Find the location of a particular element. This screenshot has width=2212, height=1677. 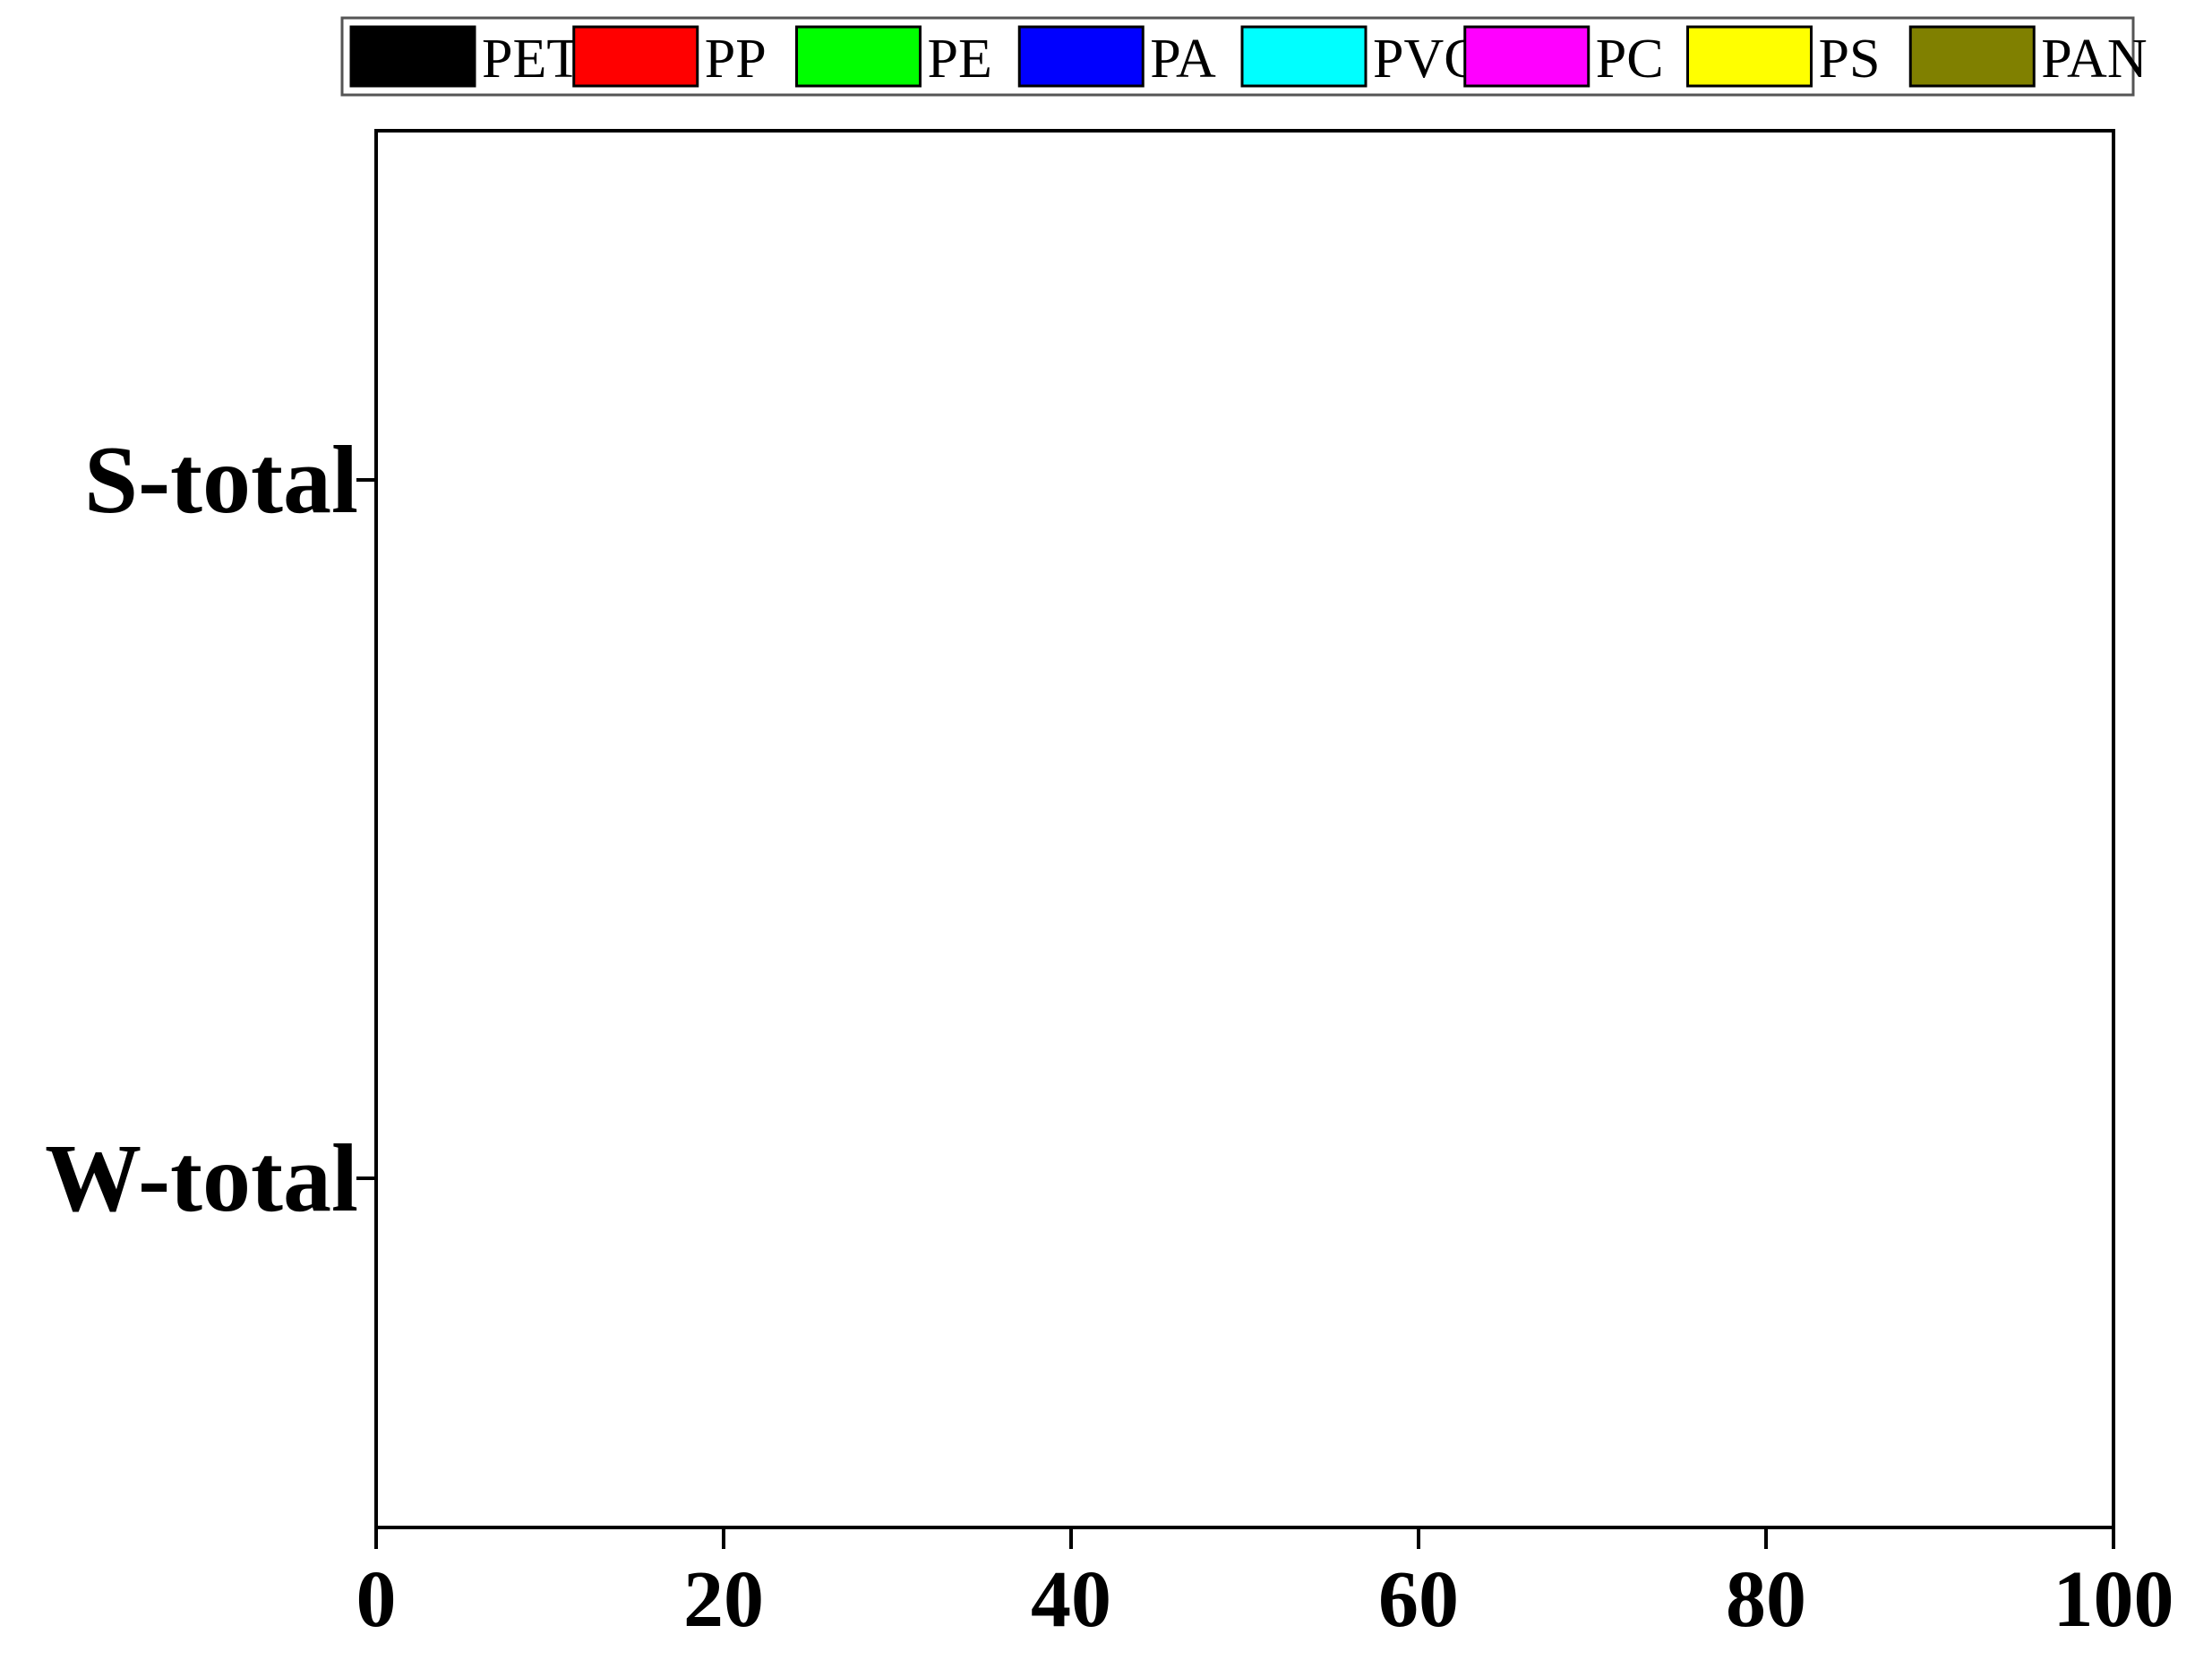

legend-label-pe: PE is located at coordinates (960, 59).